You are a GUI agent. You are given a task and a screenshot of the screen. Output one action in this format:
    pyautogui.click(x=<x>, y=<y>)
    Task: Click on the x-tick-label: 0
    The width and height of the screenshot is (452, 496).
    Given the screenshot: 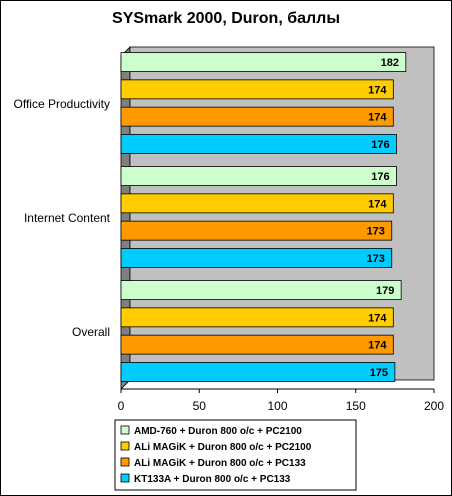 What is the action you would take?
    pyautogui.click(x=121, y=406)
    